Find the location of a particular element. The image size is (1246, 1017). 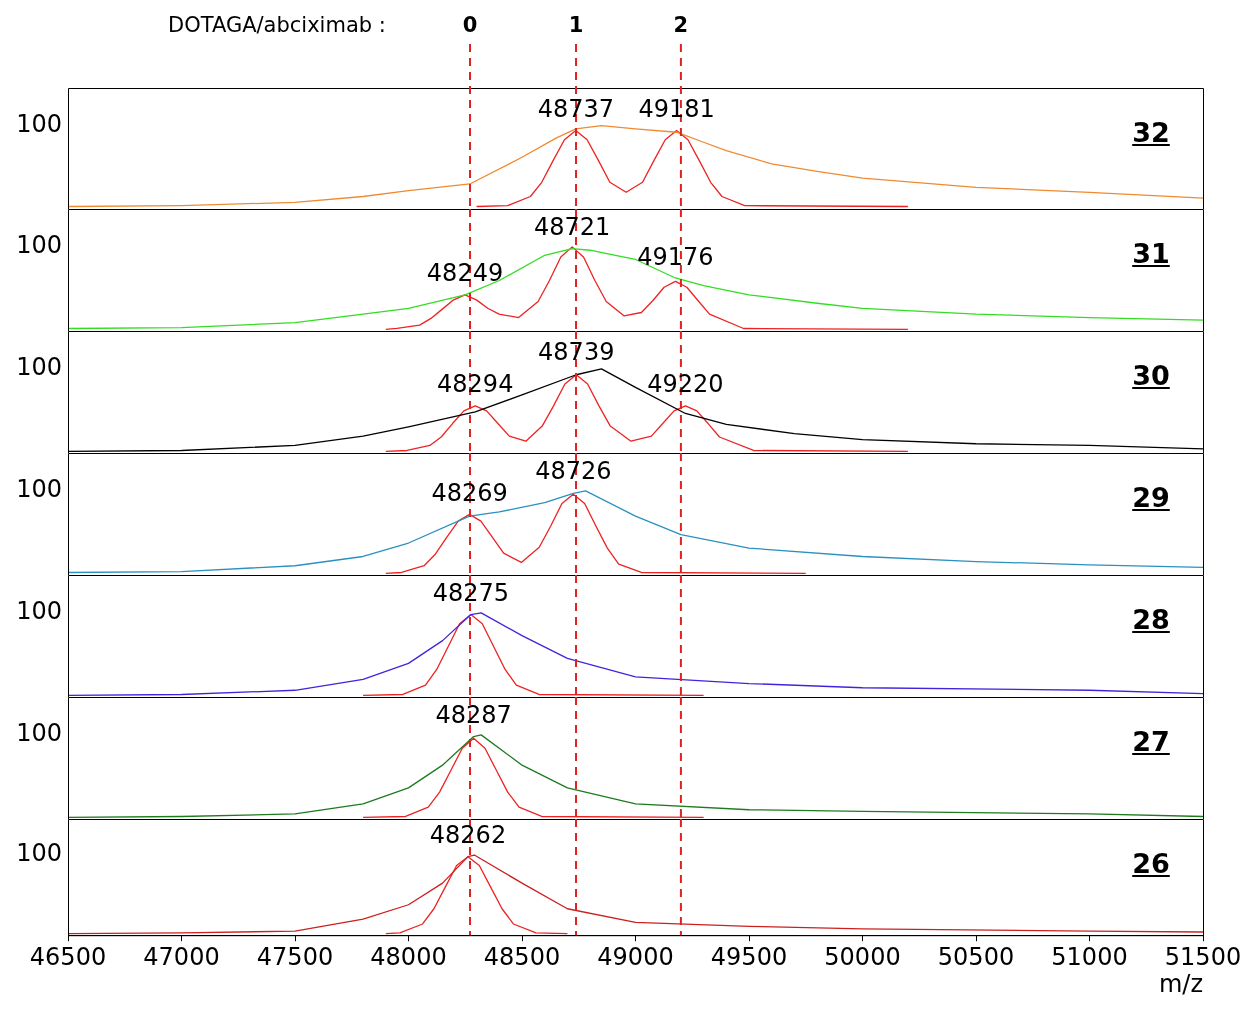

annotation: 30 is located at coordinates (1151, 376).